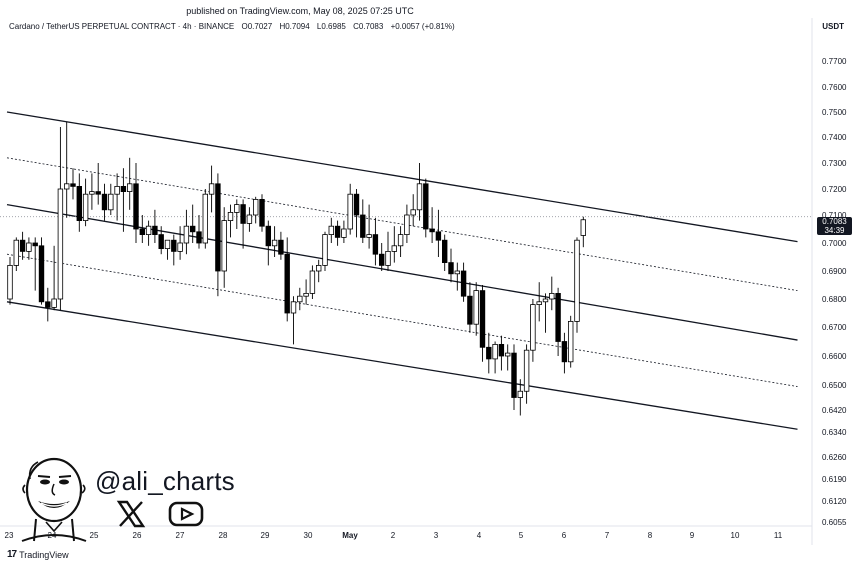  What do you see at coordinates (564, 535) in the screenshot?
I see `x-tick-label: 6` at bounding box center [564, 535].